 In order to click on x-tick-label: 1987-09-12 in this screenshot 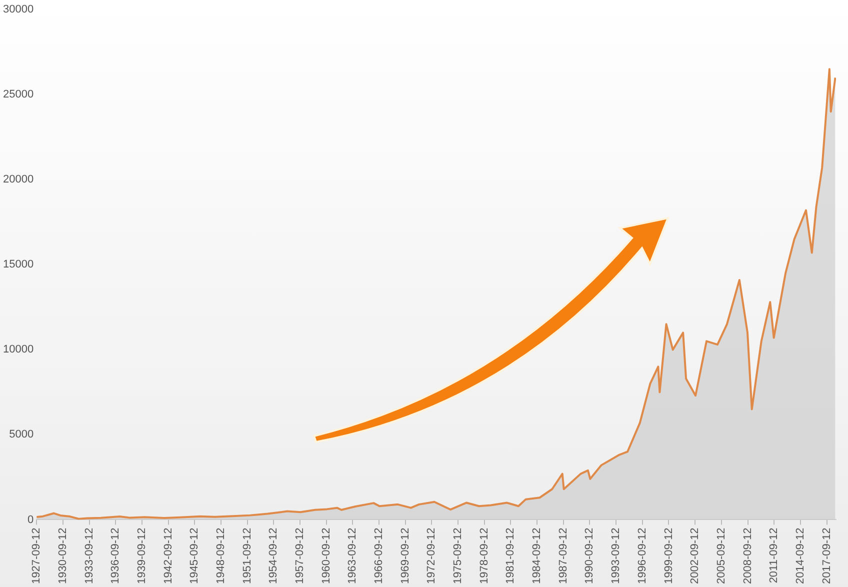, I will do `click(563, 556)`.